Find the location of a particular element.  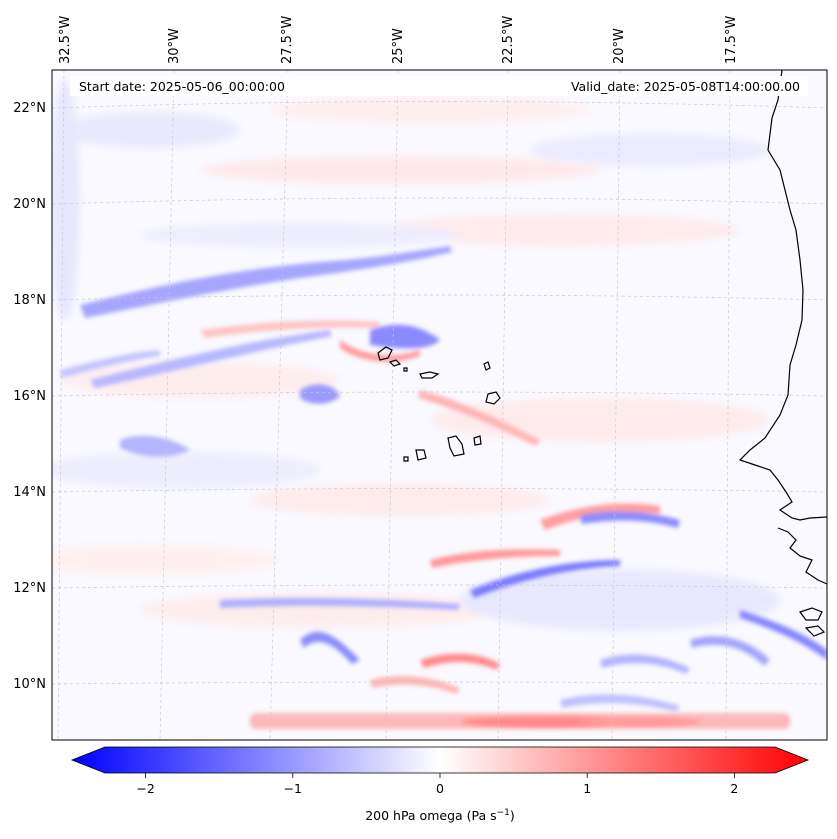

colorbar-ticks: −2 −1 0 1 2 is located at coordinates (437, 784).